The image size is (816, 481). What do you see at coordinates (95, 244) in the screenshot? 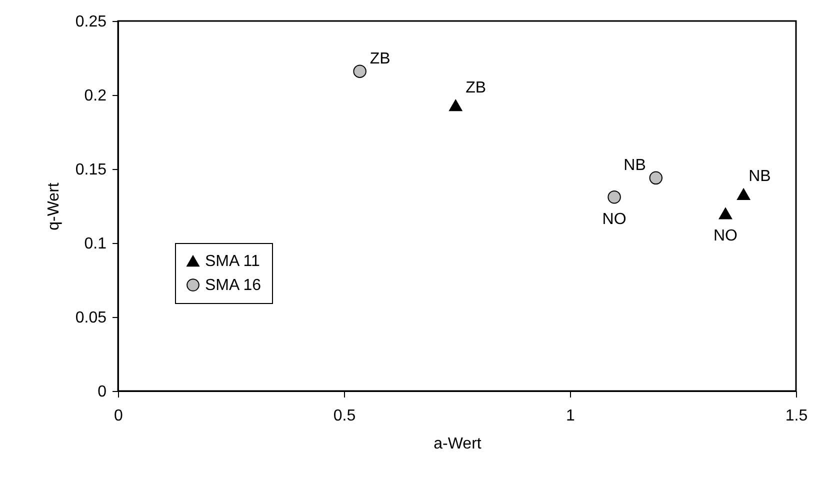
I see `y-tick-label: 0.1` at bounding box center [95, 244].